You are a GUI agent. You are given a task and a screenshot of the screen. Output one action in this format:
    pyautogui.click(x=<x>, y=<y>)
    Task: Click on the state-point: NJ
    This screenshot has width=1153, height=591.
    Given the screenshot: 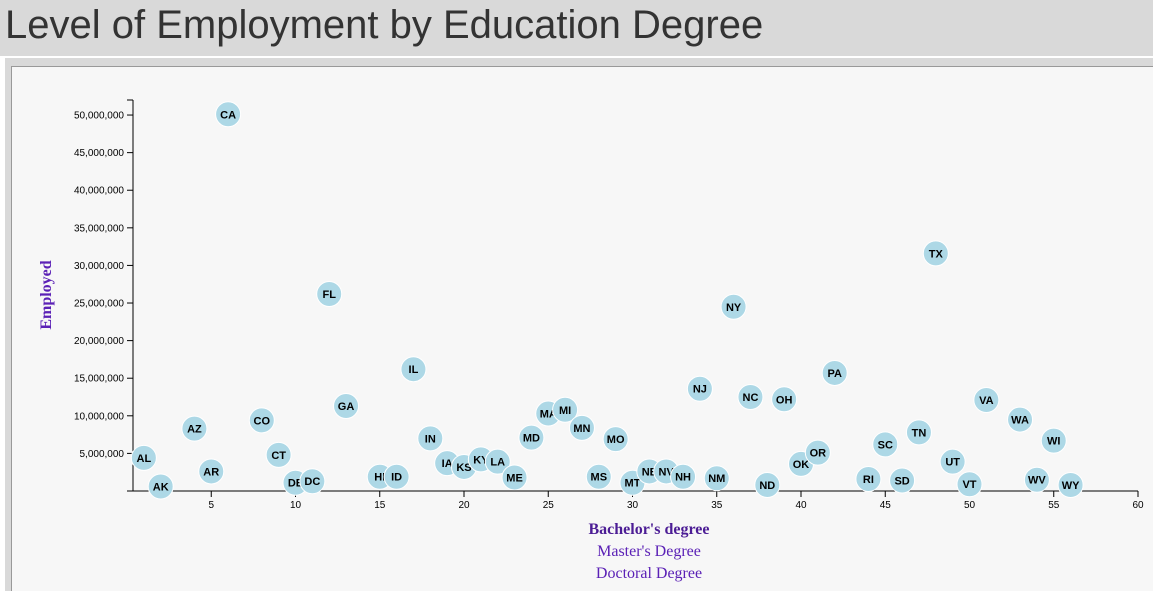 What is the action you would take?
    pyautogui.click(x=699, y=388)
    